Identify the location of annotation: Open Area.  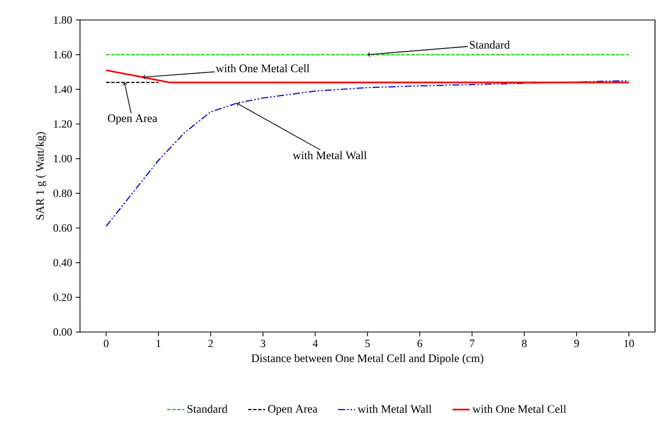
(133, 119).